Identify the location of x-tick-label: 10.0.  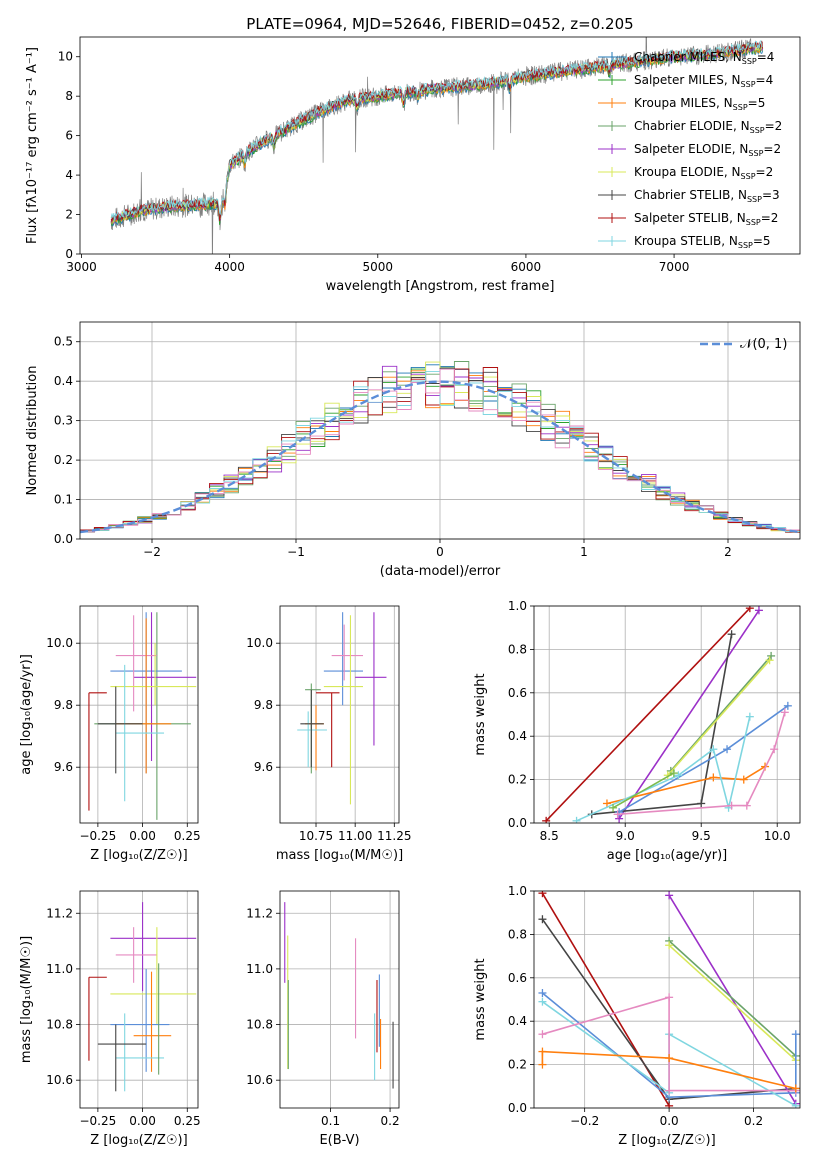
(777, 836).